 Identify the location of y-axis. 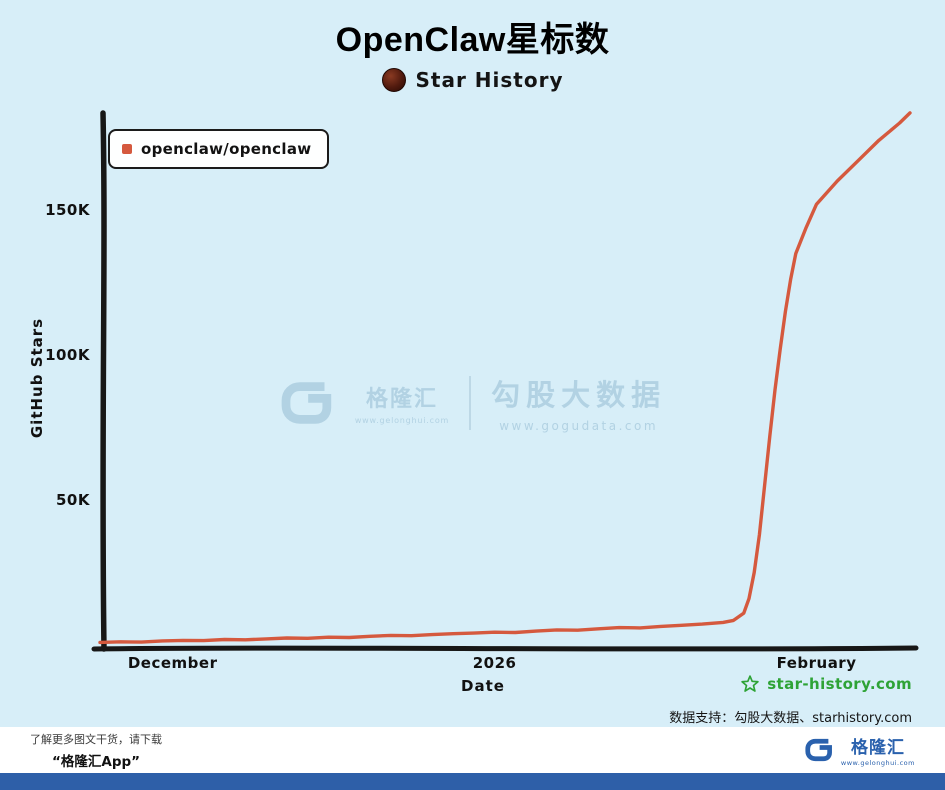
(103, 381).